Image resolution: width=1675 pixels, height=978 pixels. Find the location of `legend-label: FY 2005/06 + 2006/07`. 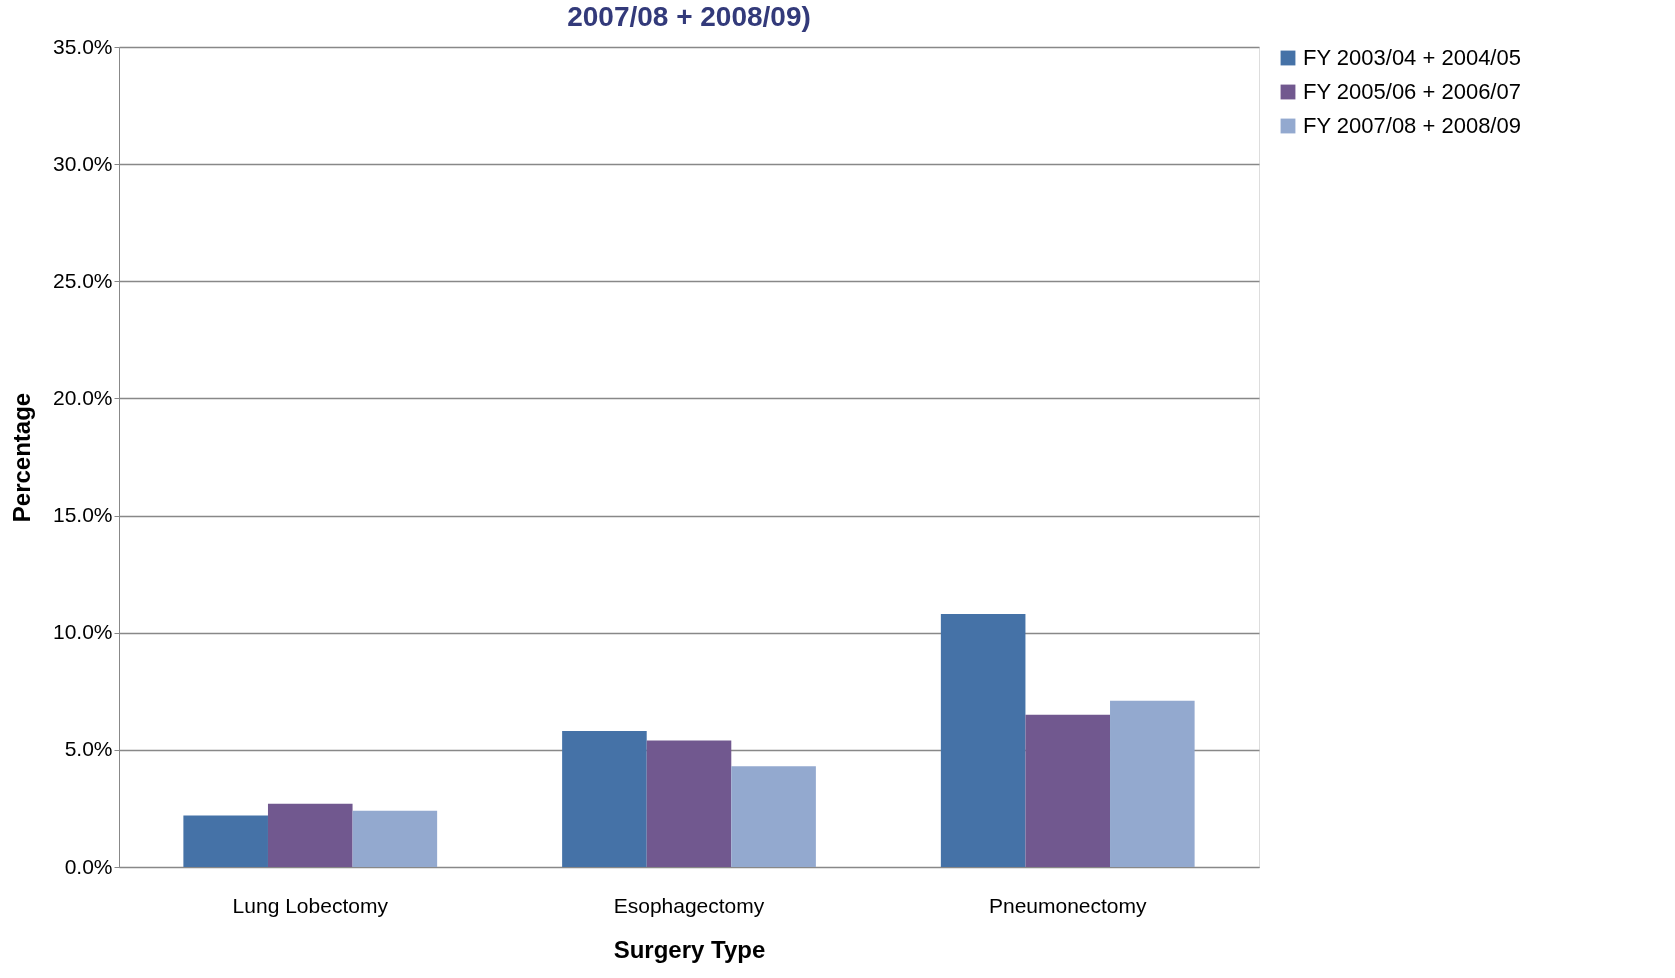

legend-label: FY 2005/06 + 2006/07 is located at coordinates (1412, 91).